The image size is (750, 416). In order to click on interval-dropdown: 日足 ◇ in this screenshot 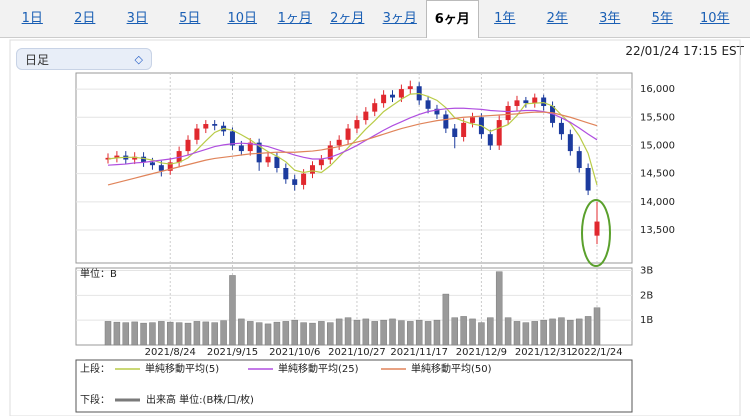, I will do `click(84, 59)`.